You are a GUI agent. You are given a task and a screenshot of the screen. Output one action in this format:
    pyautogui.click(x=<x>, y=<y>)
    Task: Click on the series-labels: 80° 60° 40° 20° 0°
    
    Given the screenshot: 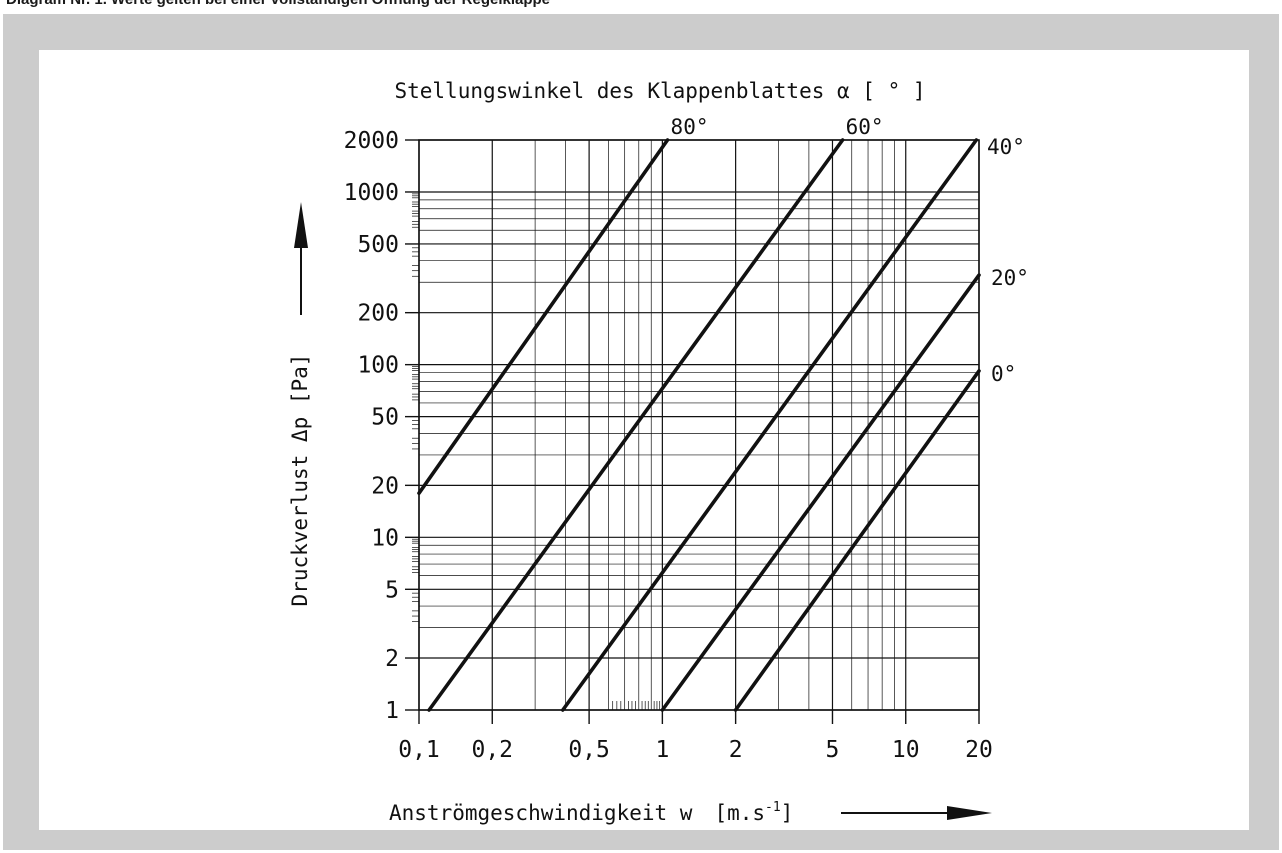 What is the action you would take?
    pyautogui.click(x=850, y=250)
    